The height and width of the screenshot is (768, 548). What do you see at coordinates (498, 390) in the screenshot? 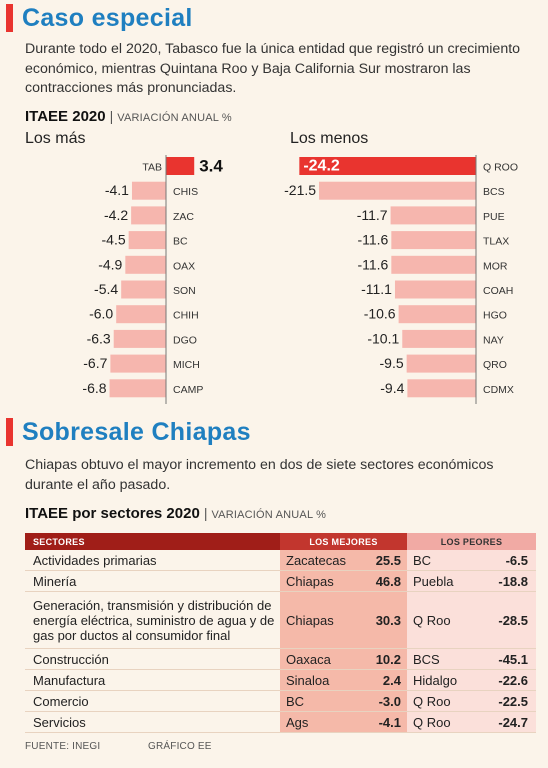
I see `category-label: CDMX` at bounding box center [498, 390].